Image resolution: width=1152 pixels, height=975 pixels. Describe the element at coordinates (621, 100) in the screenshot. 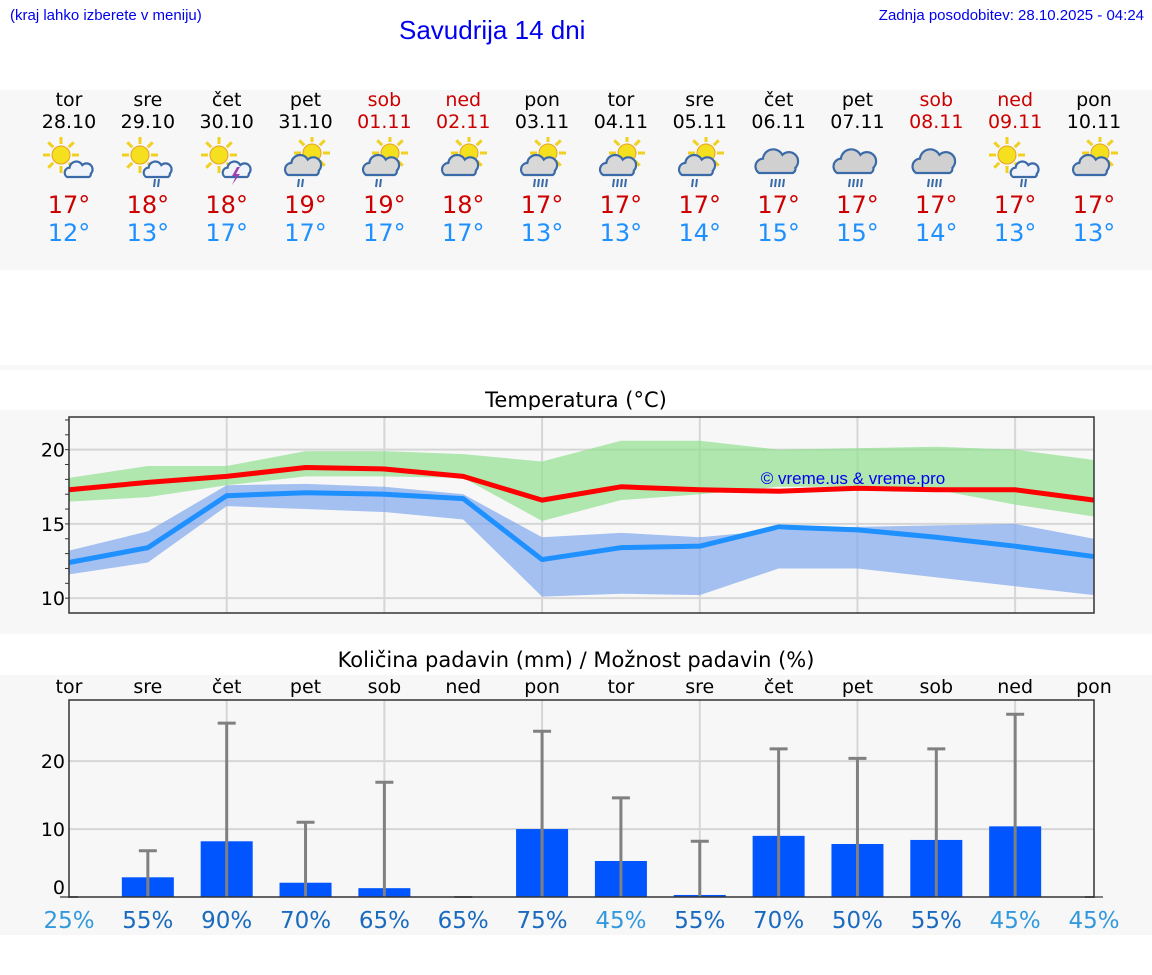

I see `day-name: tor` at that location.